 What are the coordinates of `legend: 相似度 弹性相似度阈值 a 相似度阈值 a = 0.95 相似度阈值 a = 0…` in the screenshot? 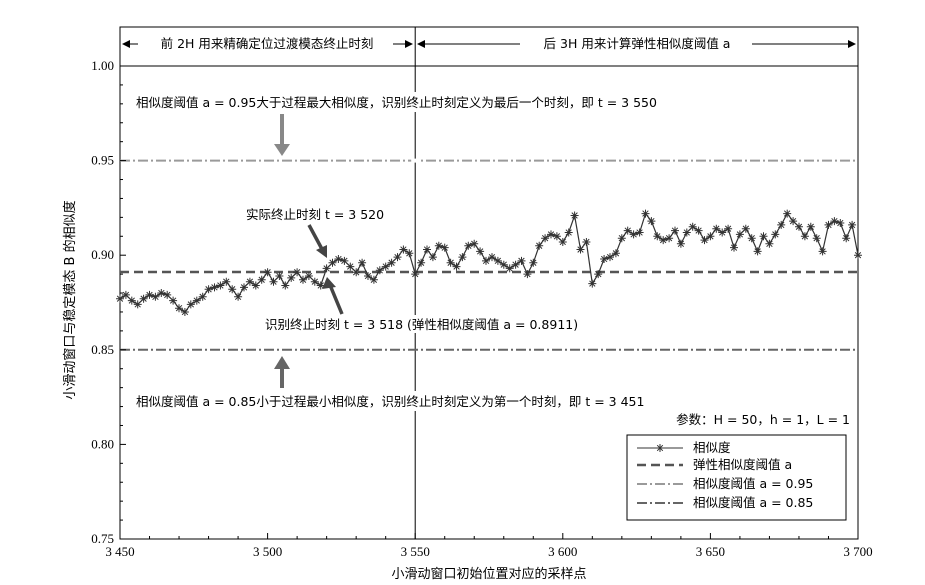 It's located at (736, 477).